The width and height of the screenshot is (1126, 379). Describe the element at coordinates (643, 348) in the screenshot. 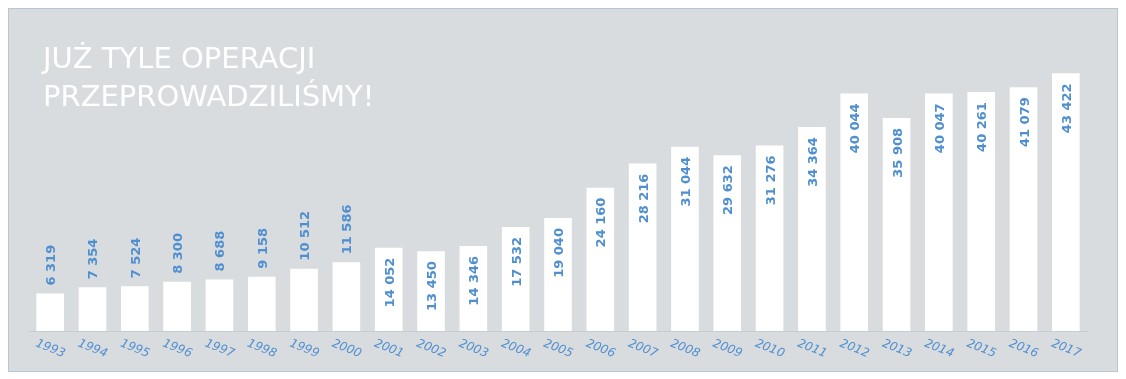

I see `x-tick-label: 2007` at that location.